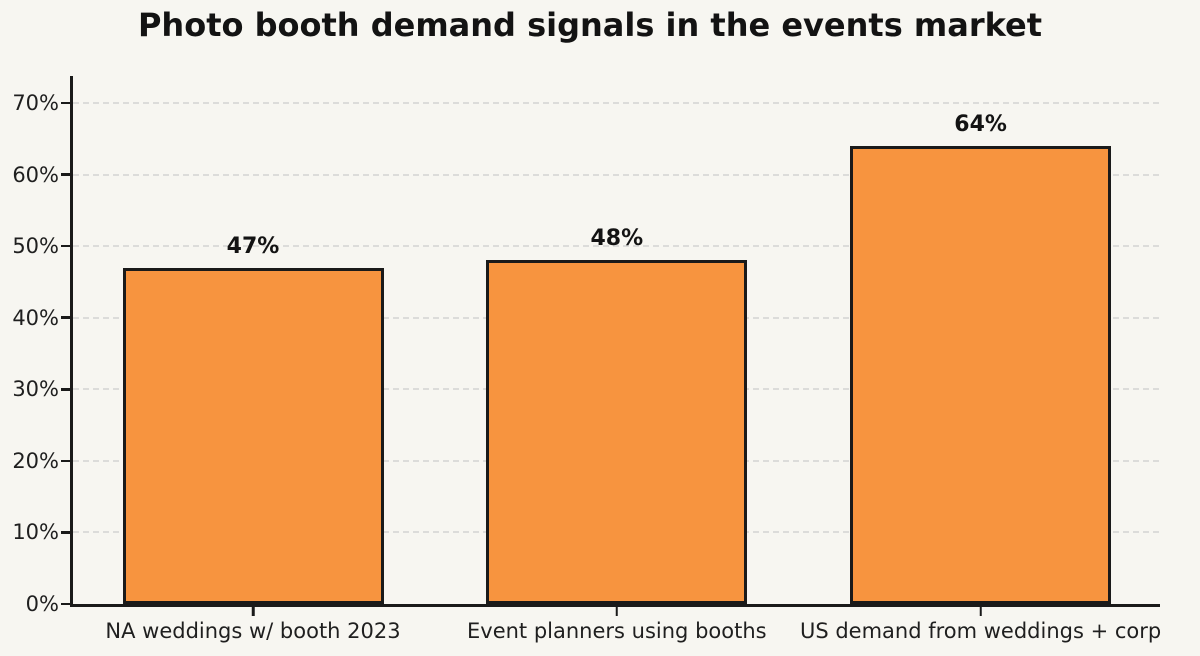  I want to click on y-tick-label: 10%, so click(35, 532).